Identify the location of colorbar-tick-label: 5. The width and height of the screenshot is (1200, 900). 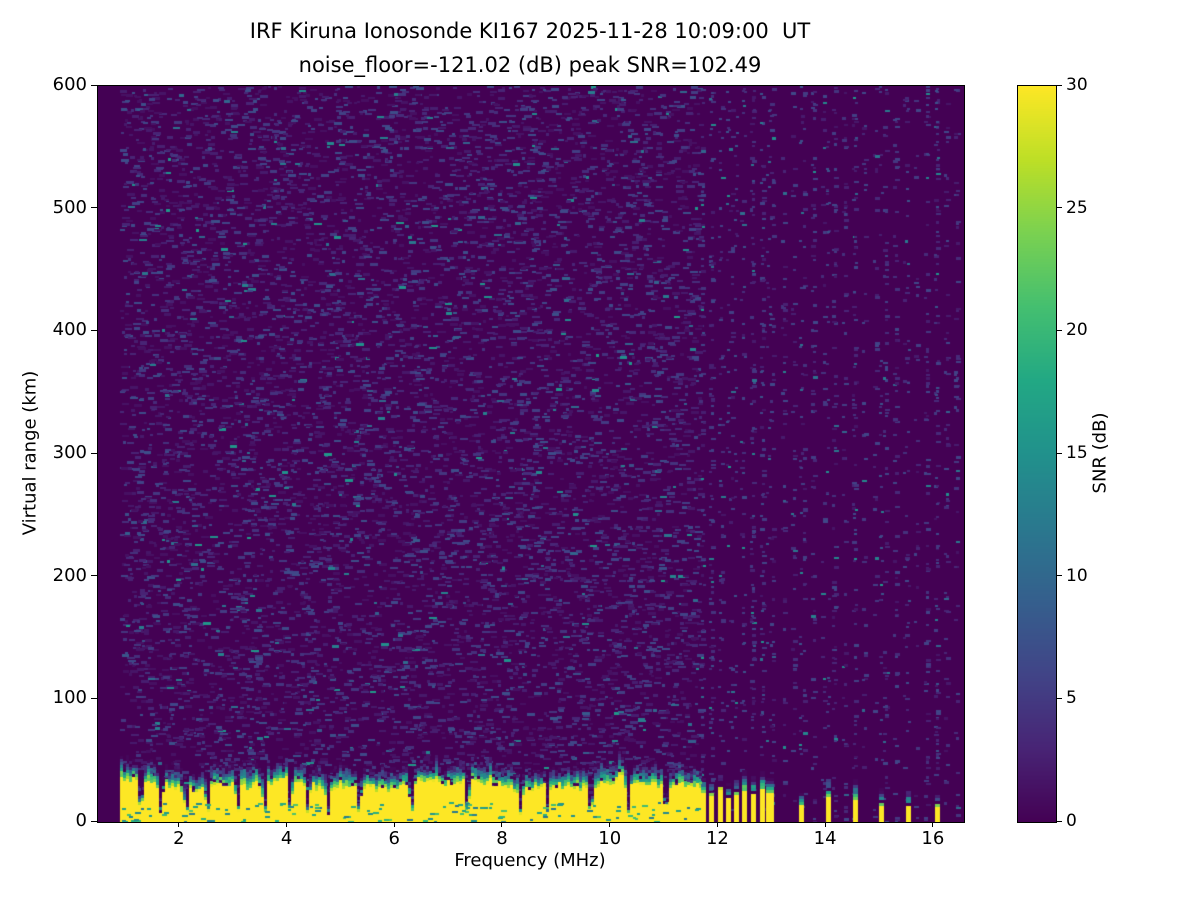
(1071, 698).